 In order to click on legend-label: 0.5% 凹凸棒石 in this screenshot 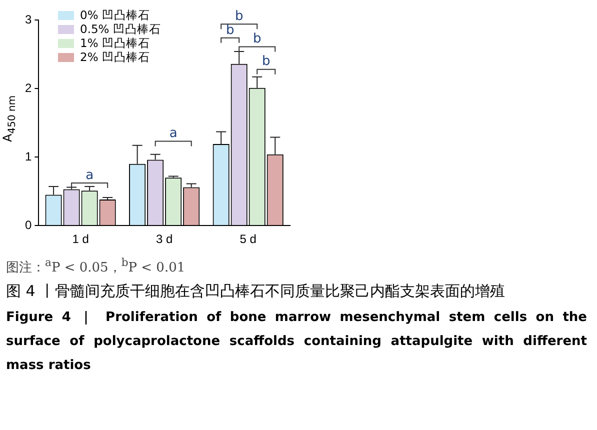, I will do `click(120, 29)`.